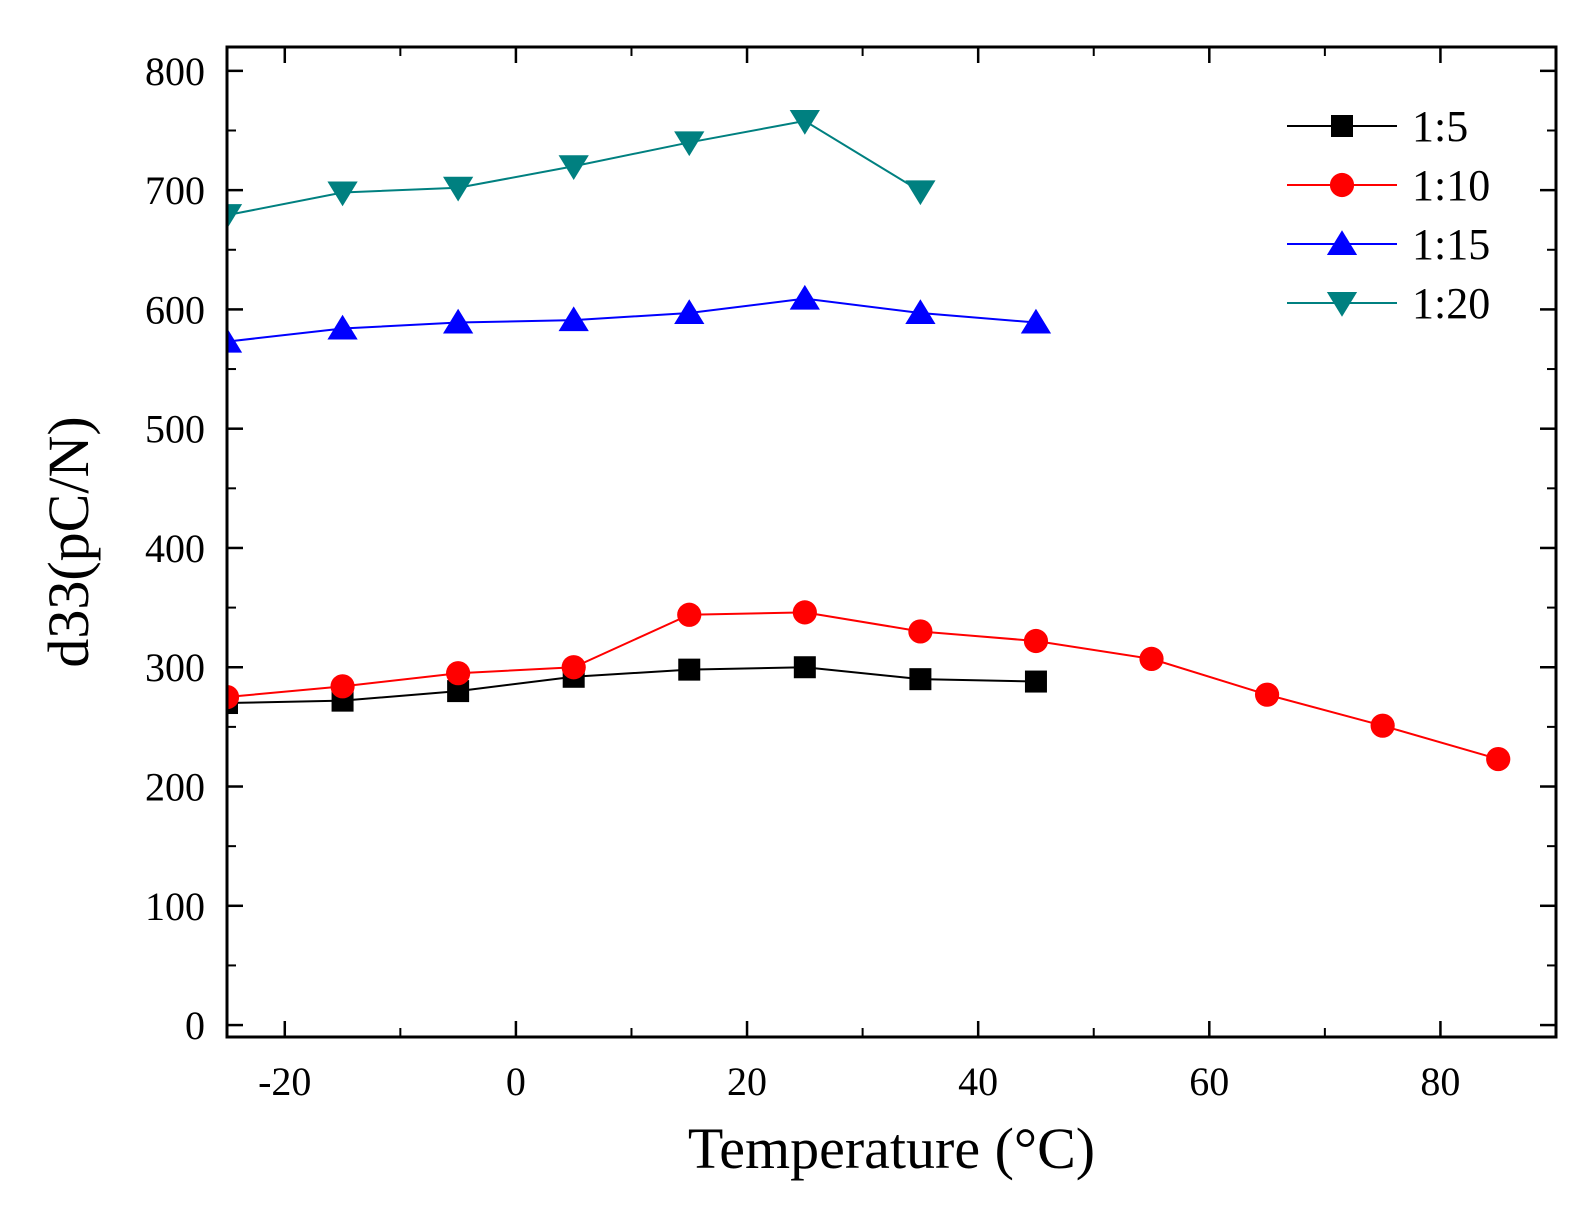 The height and width of the screenshot is (1218, 1593). Describe the element at coordinates (284, 1081) in the screenshot. I see `x-tick-label: -20` at that location.